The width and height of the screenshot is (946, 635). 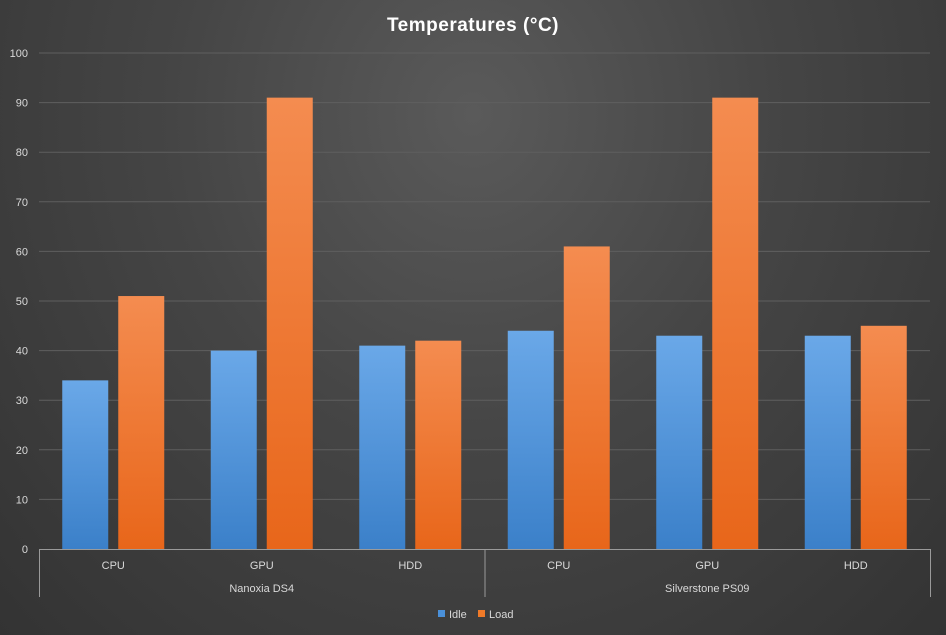 What do you see at coordinates (22, 352) in the screenshot?
I see `y-tick-label: 40` at bounding box center [22, 352].